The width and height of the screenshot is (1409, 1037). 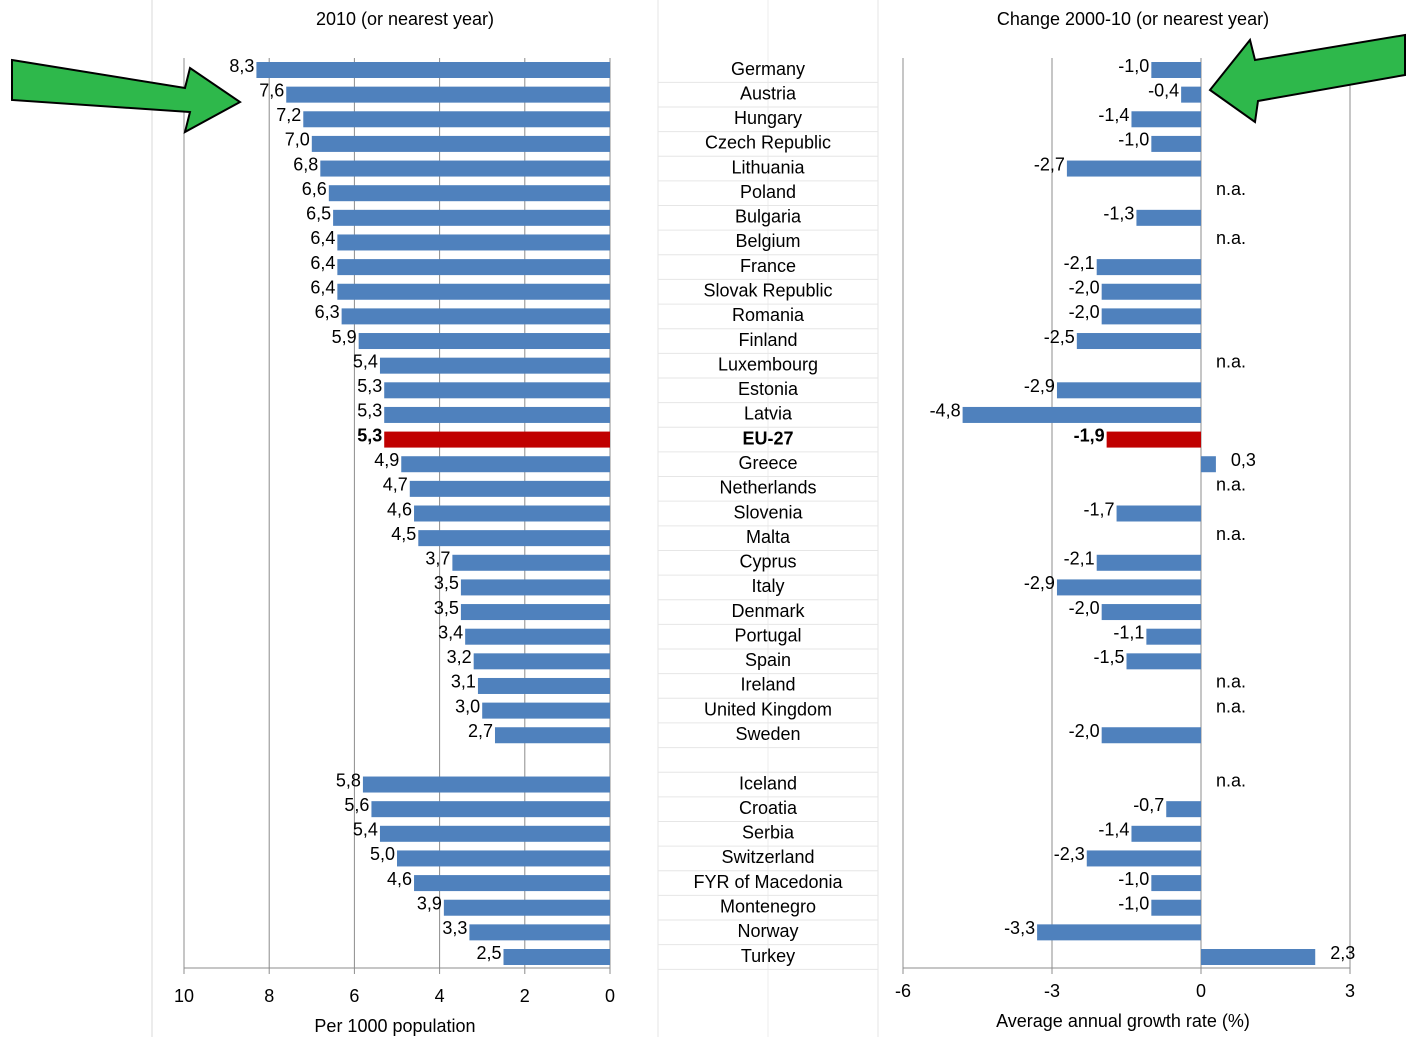 I want to click on x-tick-label: 4, so click(x=440, y=996).